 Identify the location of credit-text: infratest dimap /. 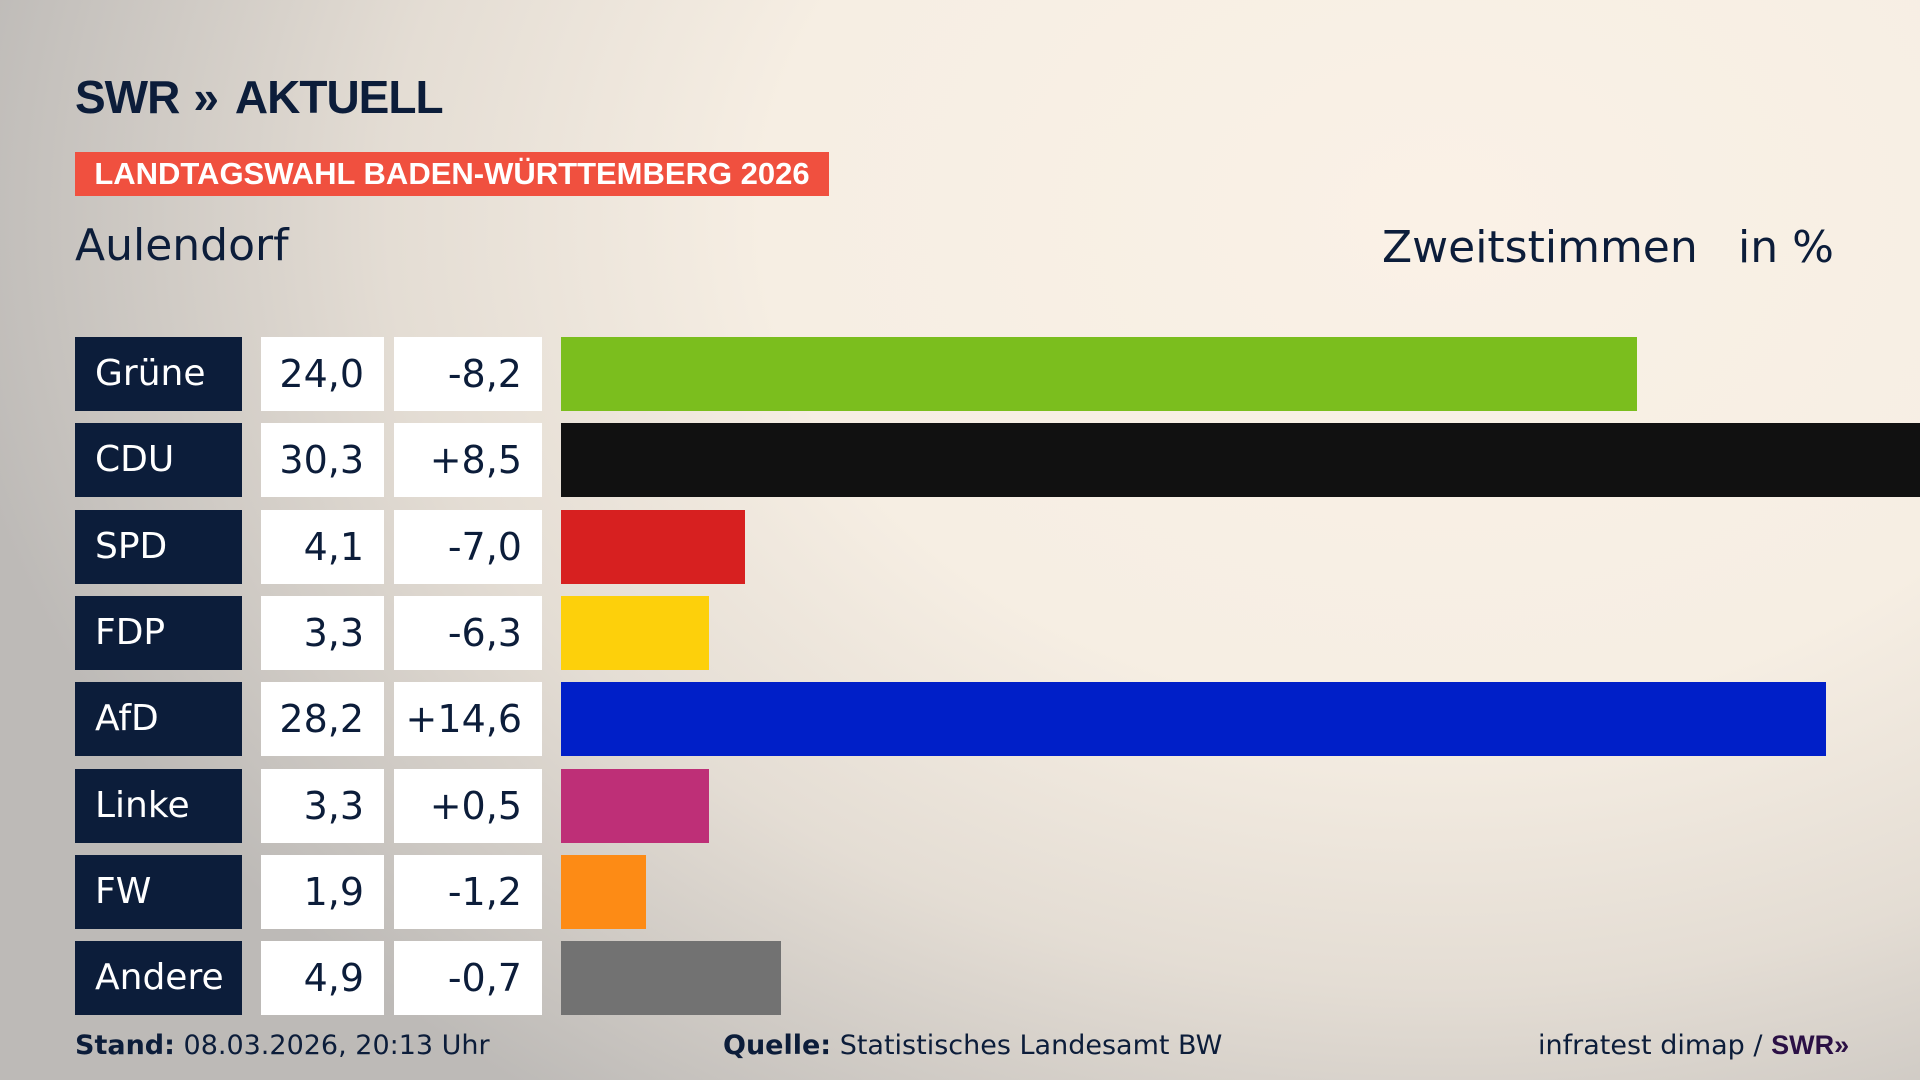
(1650, 1045).